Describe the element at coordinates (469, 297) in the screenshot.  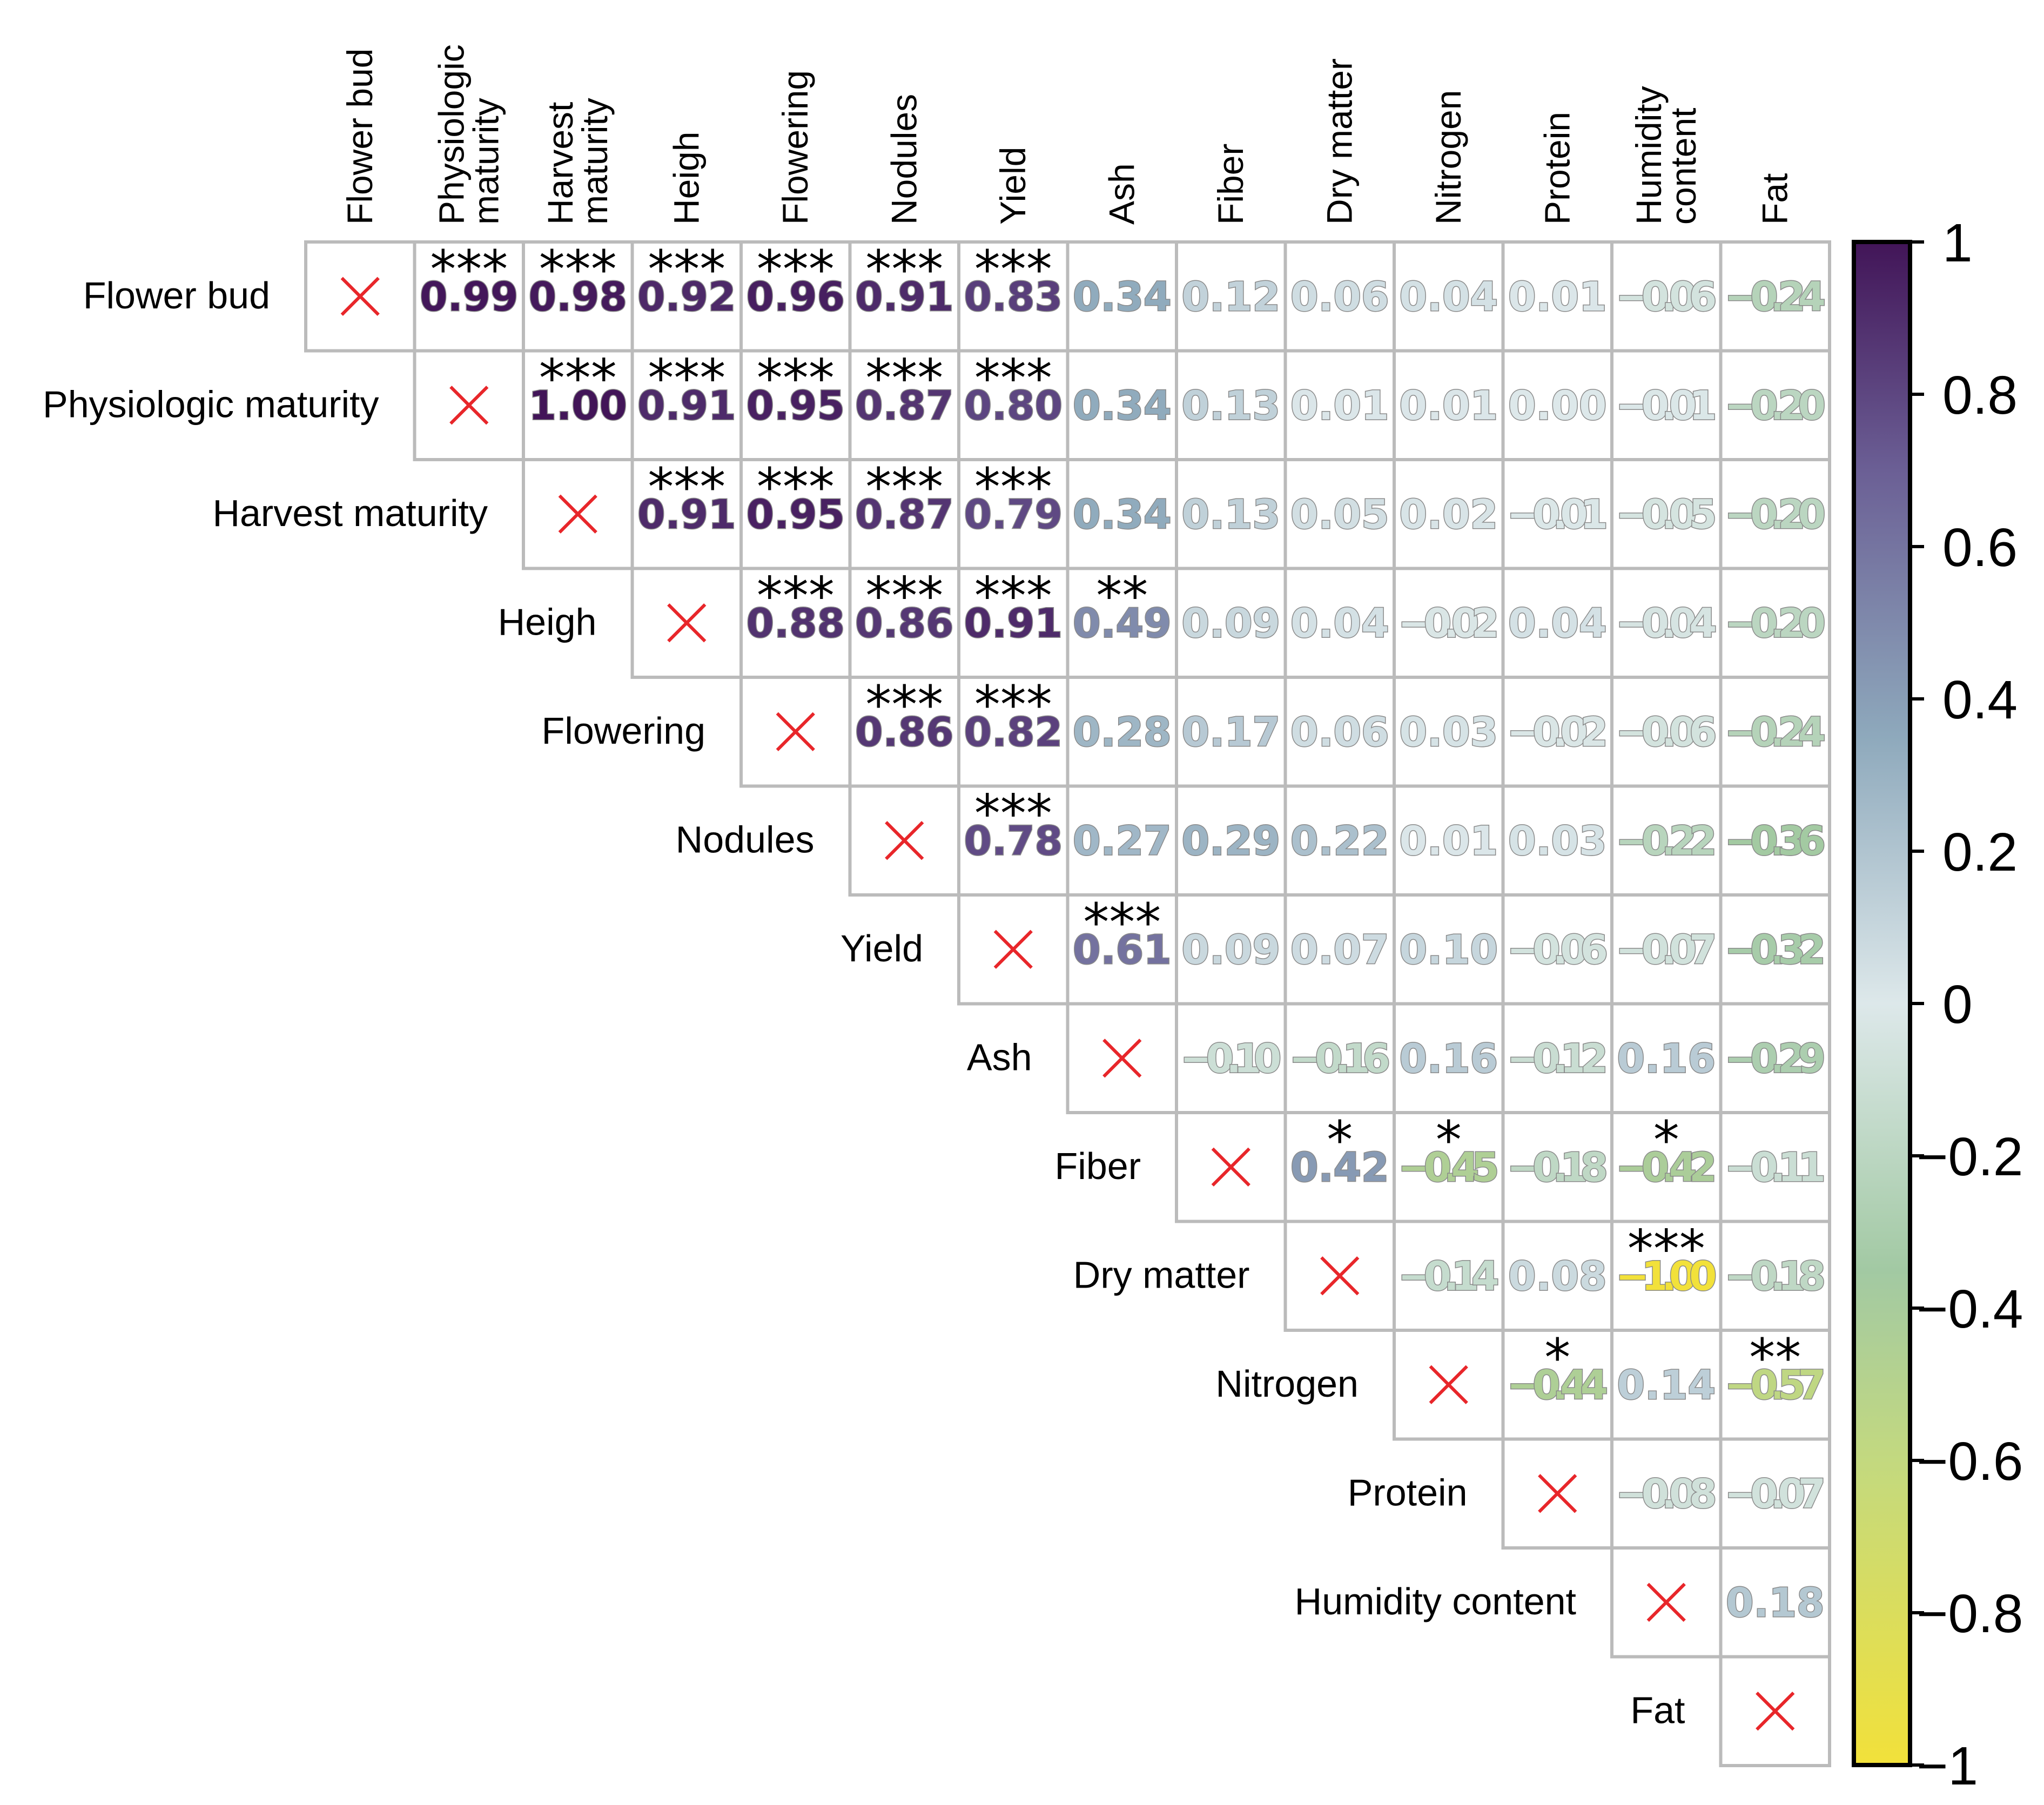
I see `cell-value: 0.99` at that location.